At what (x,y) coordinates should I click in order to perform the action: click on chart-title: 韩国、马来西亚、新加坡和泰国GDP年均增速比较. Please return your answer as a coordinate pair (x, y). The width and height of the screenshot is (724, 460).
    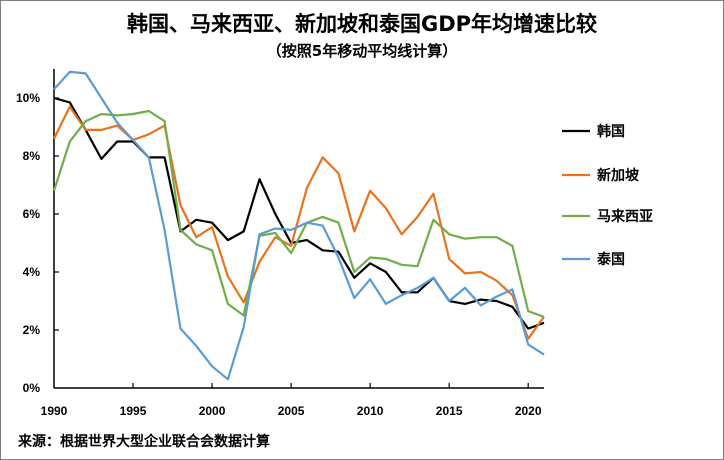
    Looking at the image, I should click on (362, 24).